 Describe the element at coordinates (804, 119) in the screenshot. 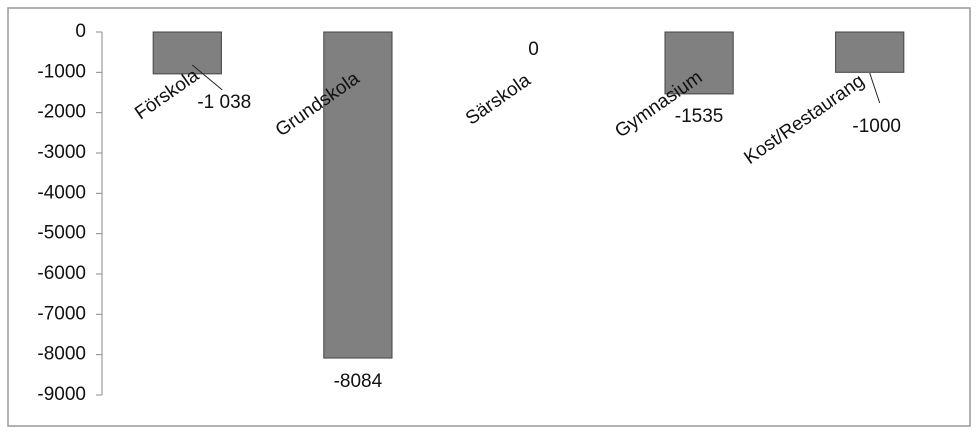

I see `x-tick-label: Kost/Restaurang` at that location.